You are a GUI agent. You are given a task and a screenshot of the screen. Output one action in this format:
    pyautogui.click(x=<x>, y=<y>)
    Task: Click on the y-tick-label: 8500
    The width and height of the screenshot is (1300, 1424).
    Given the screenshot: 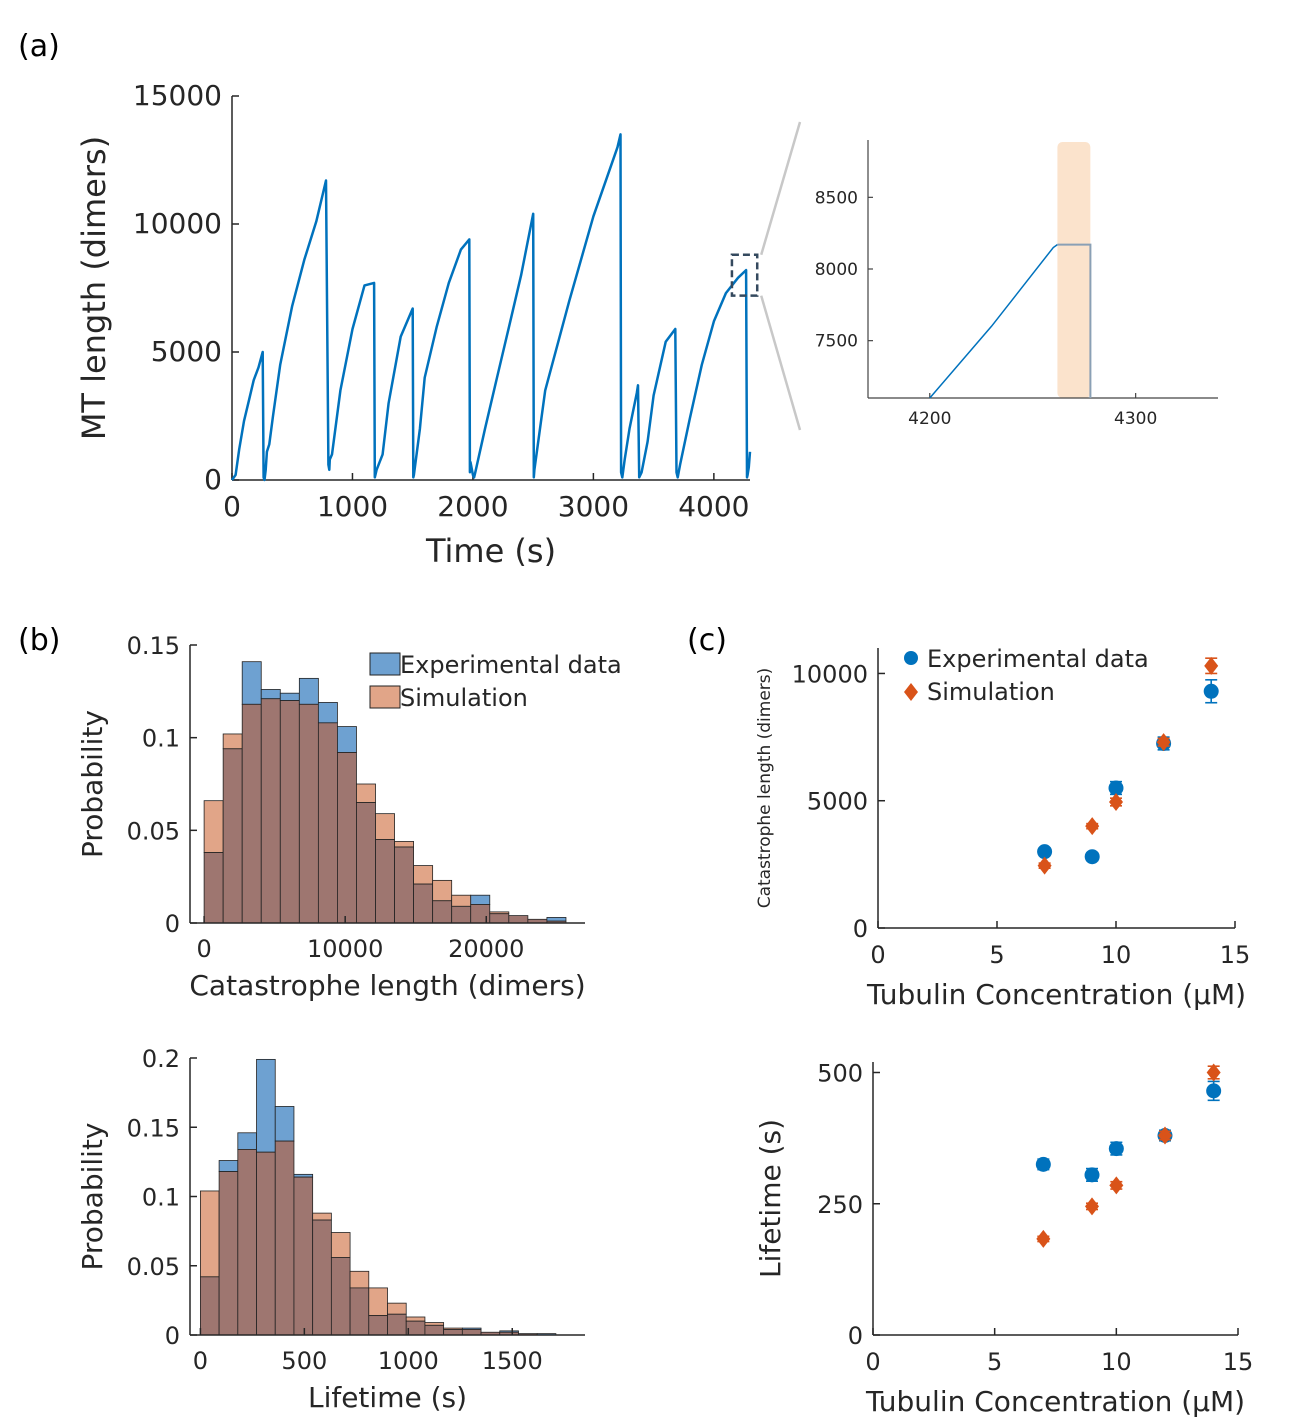 What is the action you would take?
    pyautogui.click(x=836, y=198)
    